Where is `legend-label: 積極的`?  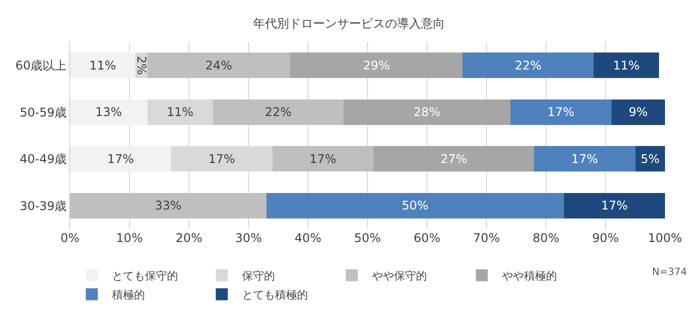
legend-label: 積極的 is located at coordinates (128, 295).